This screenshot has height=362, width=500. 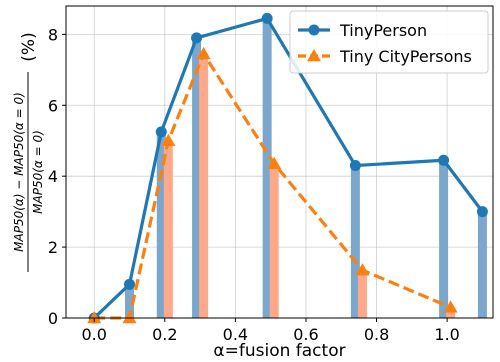 What do you see at coordinates (94, 334) in the screenshot?
I see `x-tick-label: 0.0` at bounding box center [94, 334].